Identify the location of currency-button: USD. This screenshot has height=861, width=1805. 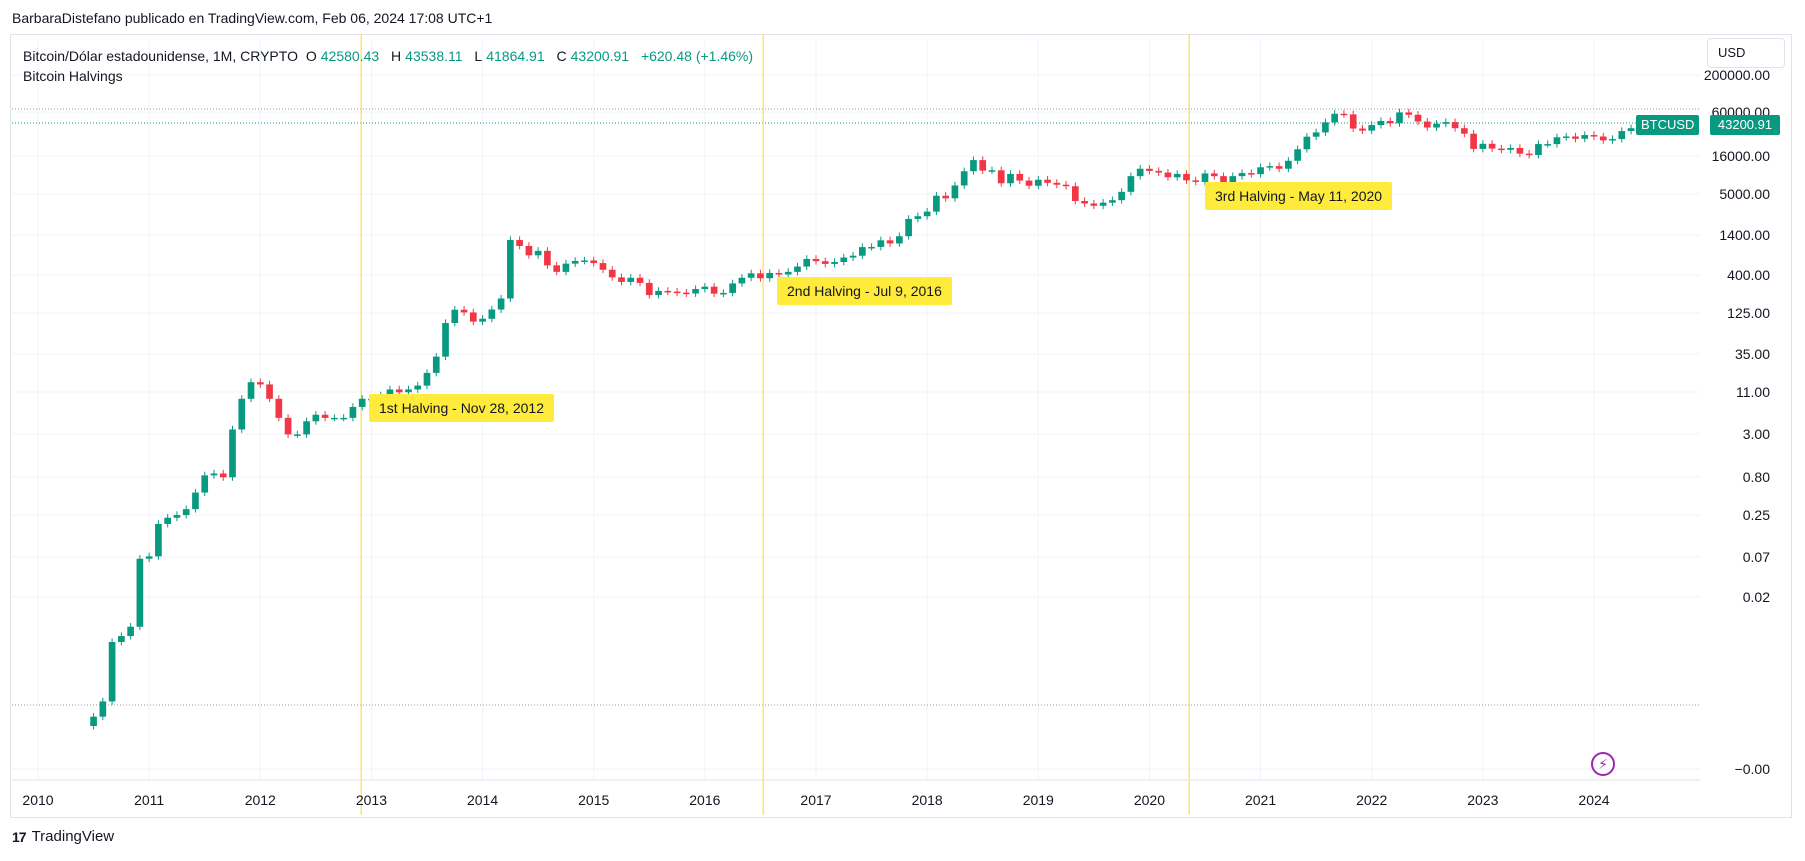
(1746, 53).